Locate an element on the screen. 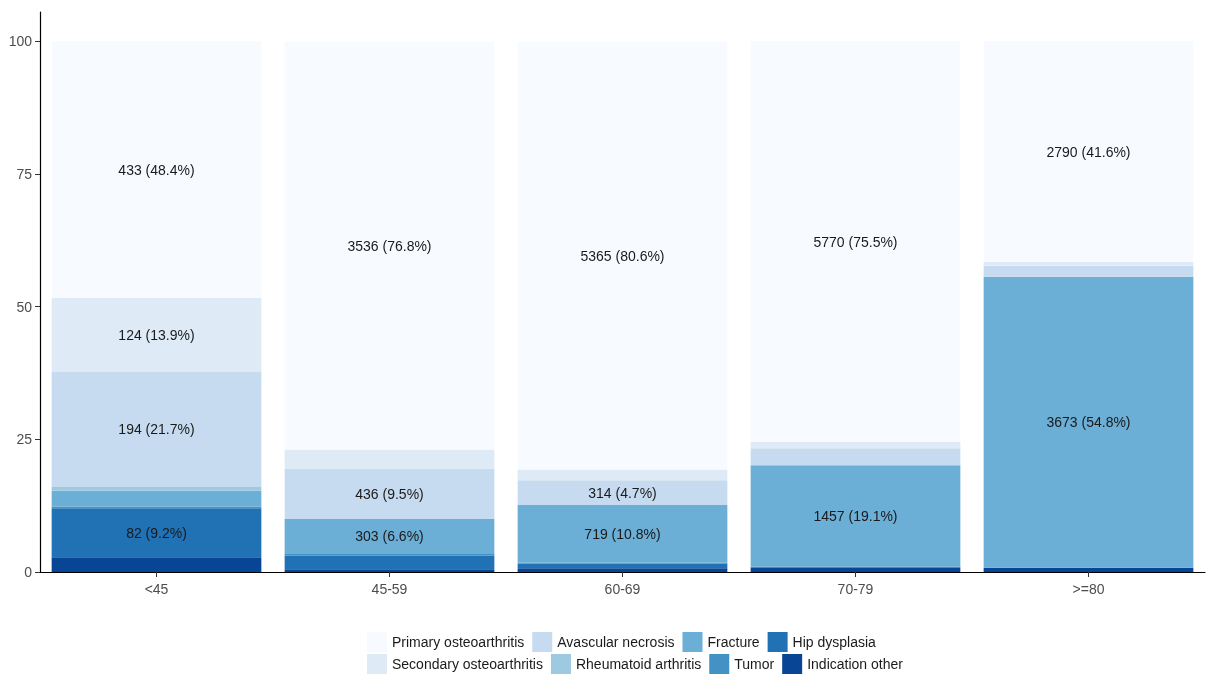  y-tick-label: 75 is located at coordinates (24, 173).